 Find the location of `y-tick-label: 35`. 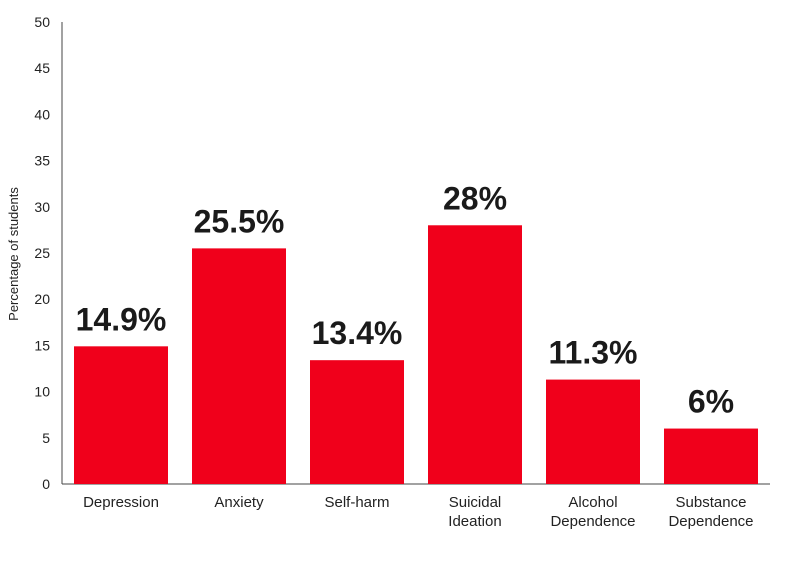

y-tick-label: 35 is located at coordinates (42, 161).